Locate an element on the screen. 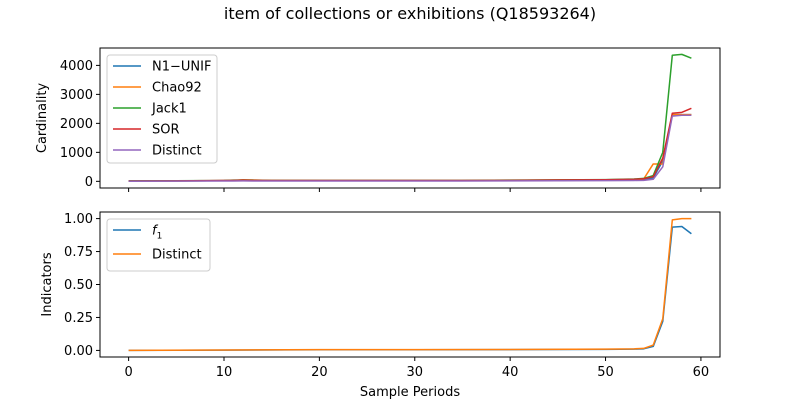 The width and height of the screenshot is (800, 400). legend-label: f1 is located at coordinates (157, 233).